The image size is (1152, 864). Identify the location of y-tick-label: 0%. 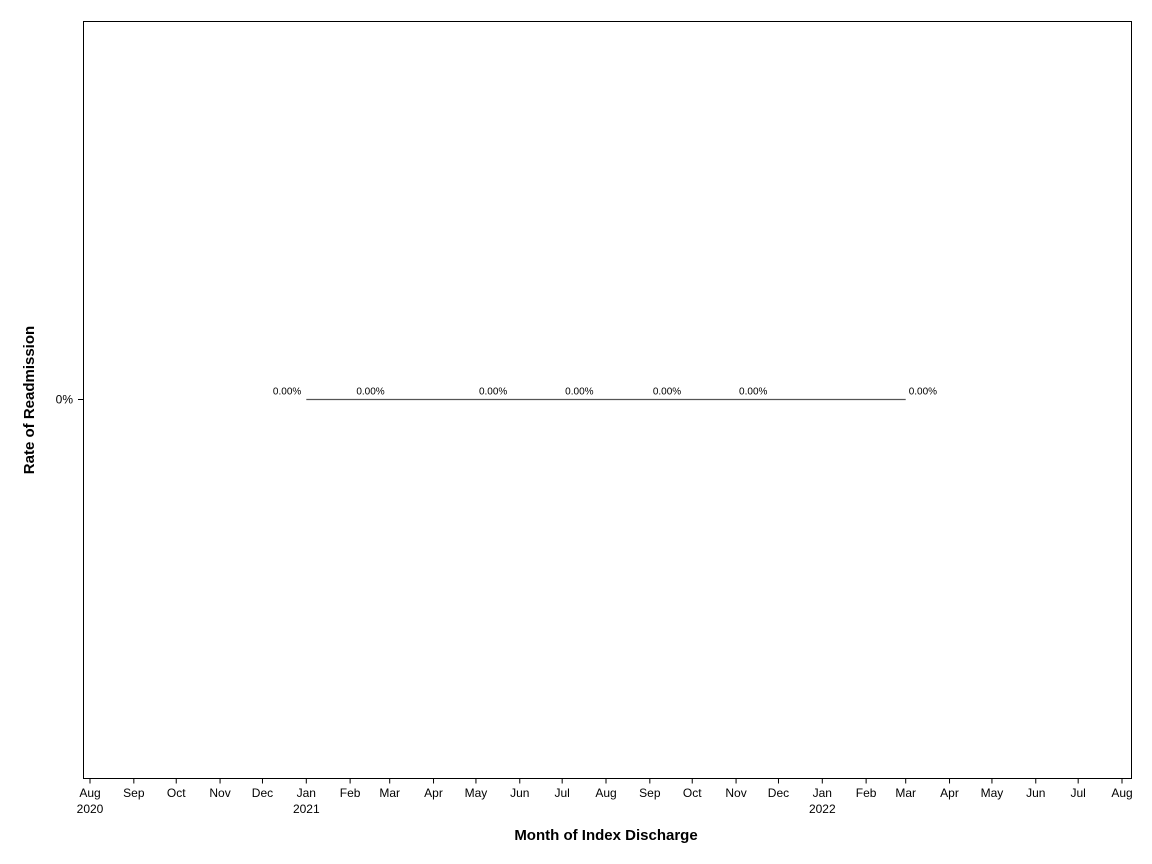
(65, 400).